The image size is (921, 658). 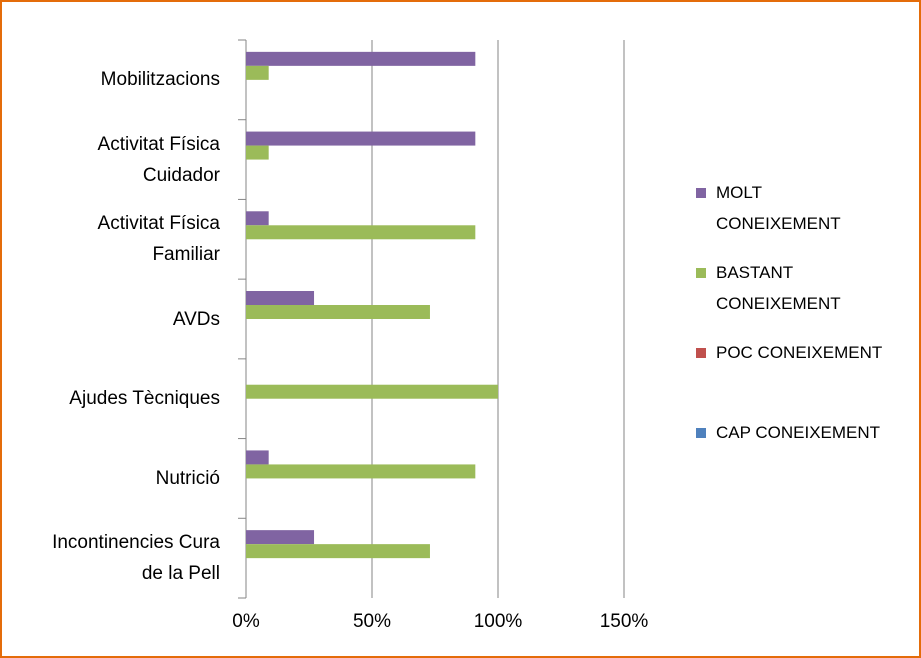 I want to click on x-tick-label: 150%, so click(x=624, y=621).